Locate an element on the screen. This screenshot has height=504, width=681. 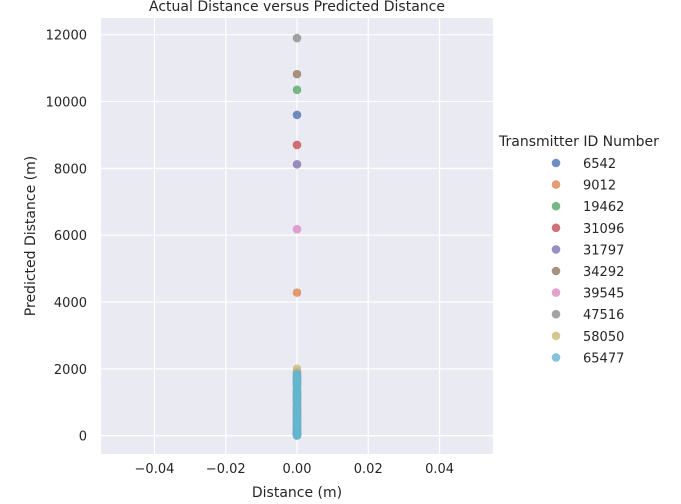
x-axis-label: Distance (m) is located at coordinates (297, 492).